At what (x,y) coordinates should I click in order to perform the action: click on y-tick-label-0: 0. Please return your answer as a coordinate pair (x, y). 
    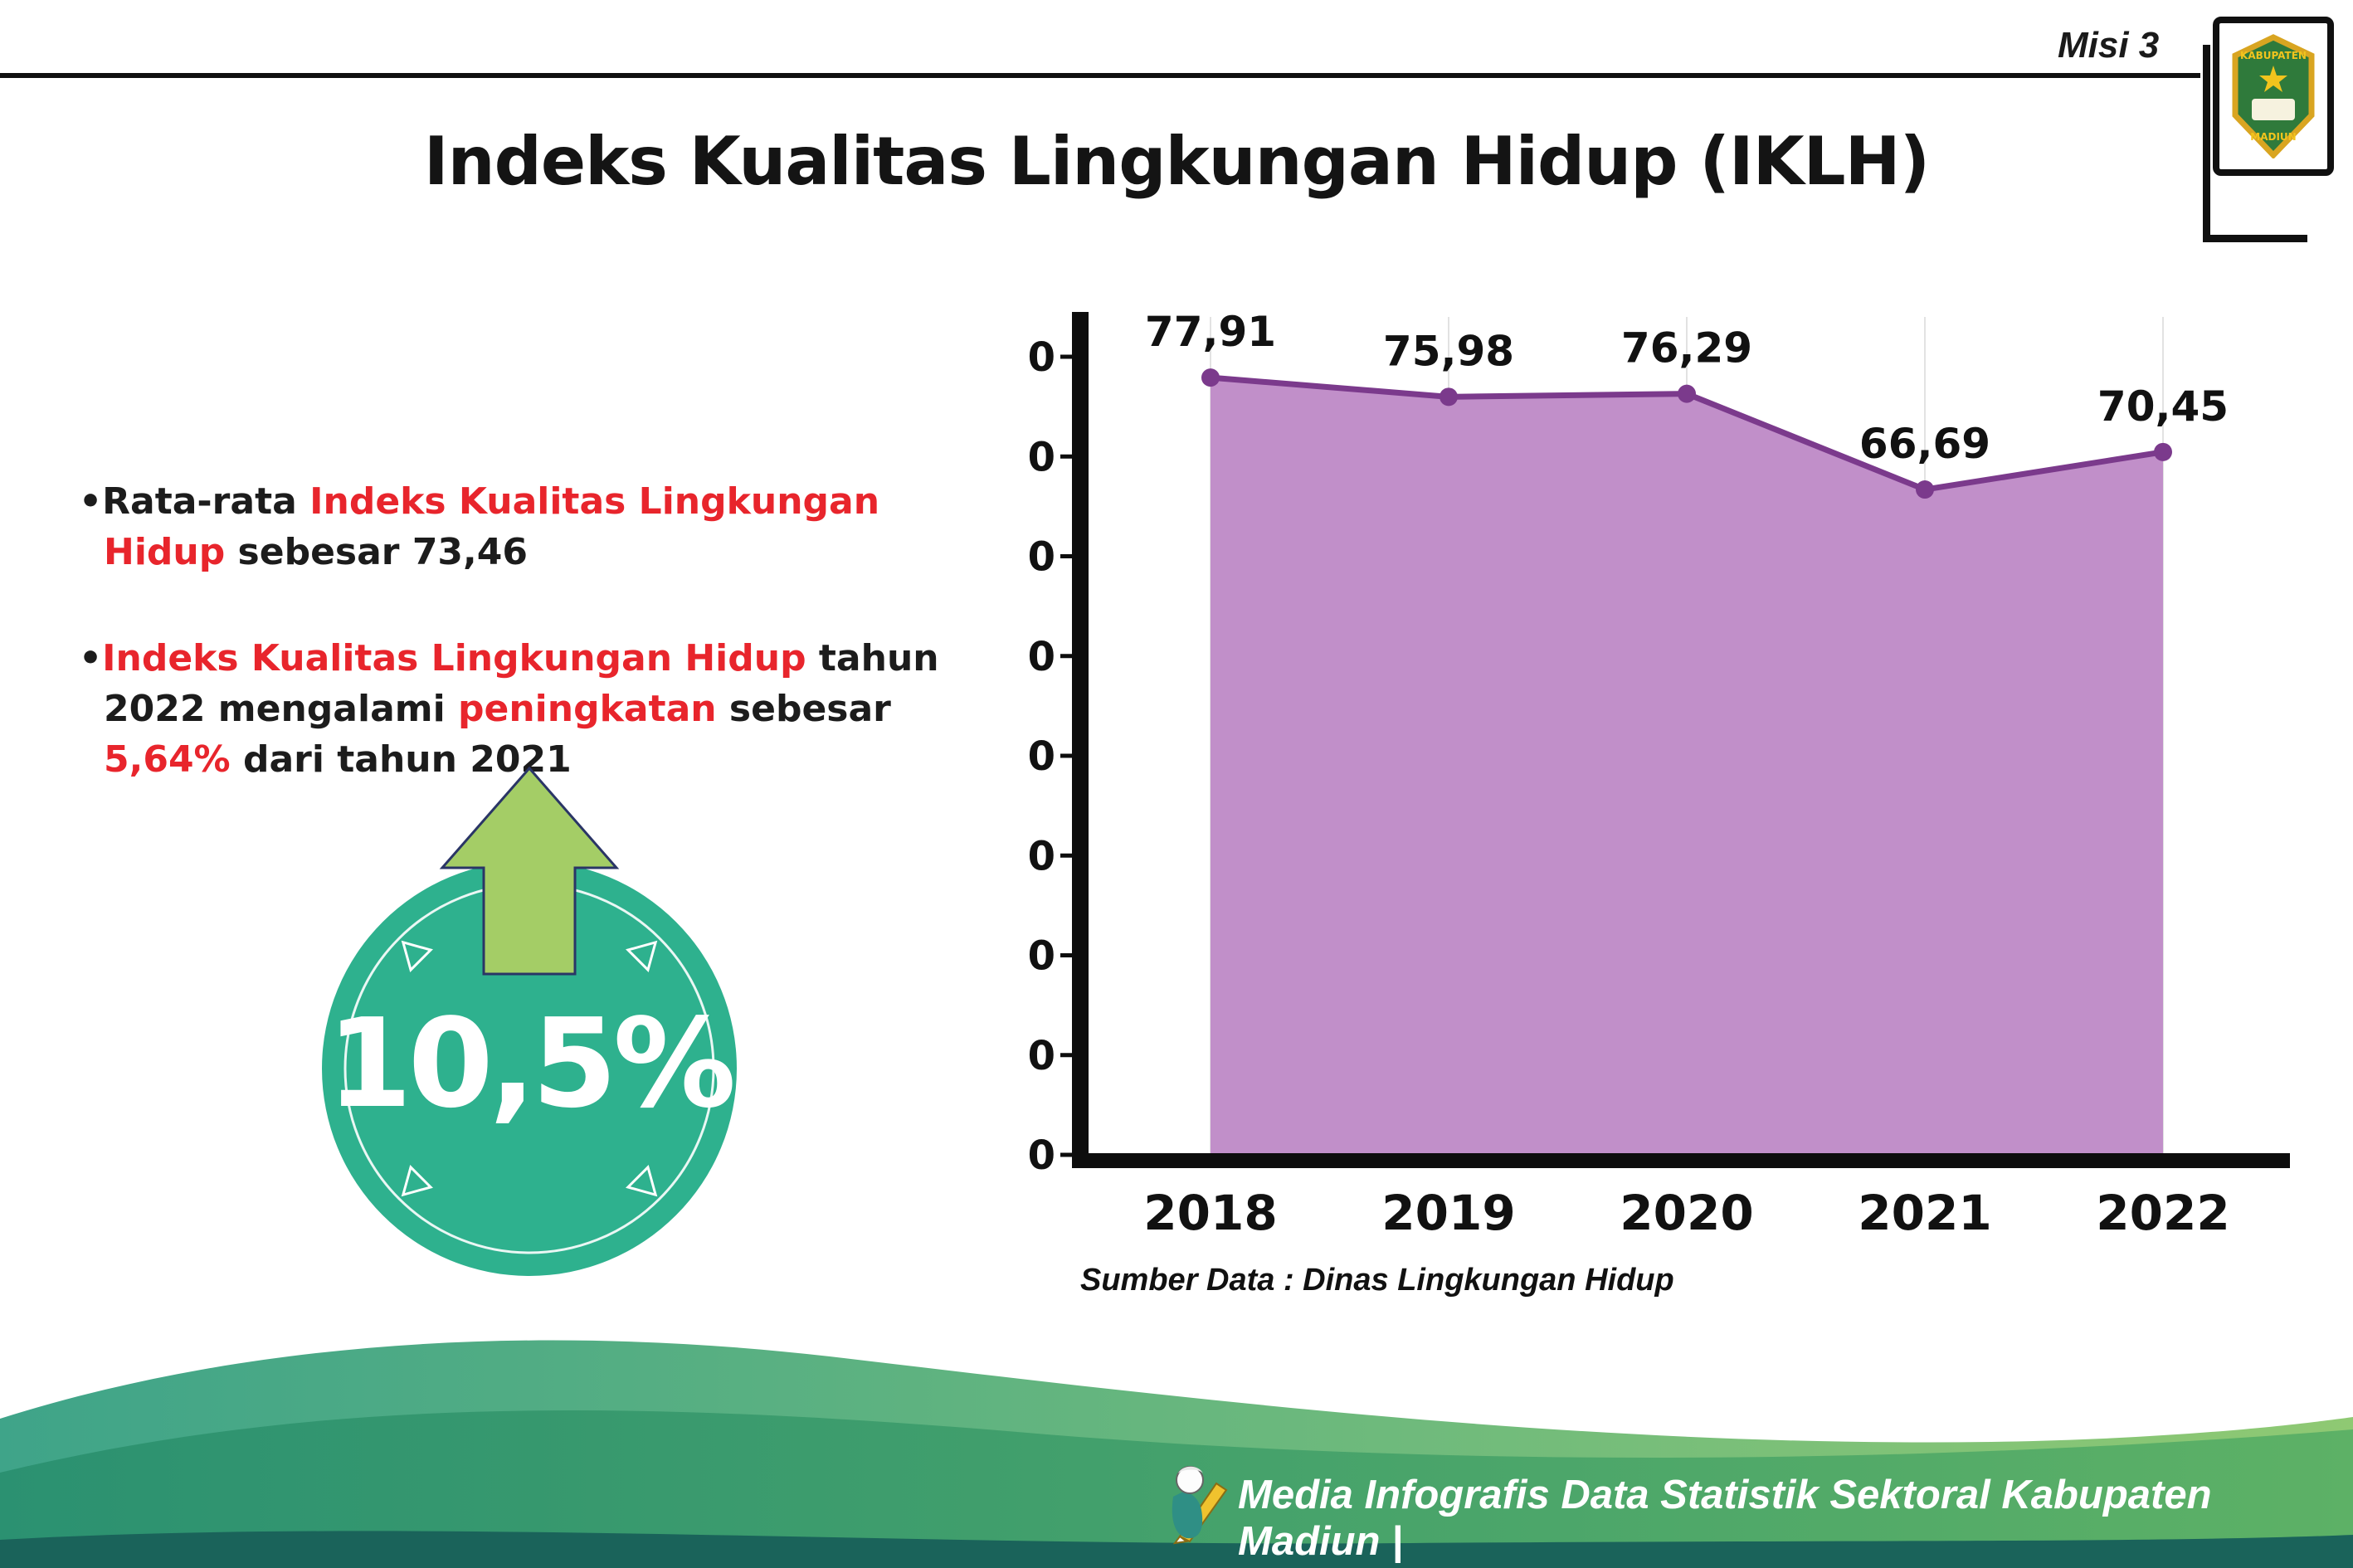
    Looking at the image, I should click on (1042, 1155).